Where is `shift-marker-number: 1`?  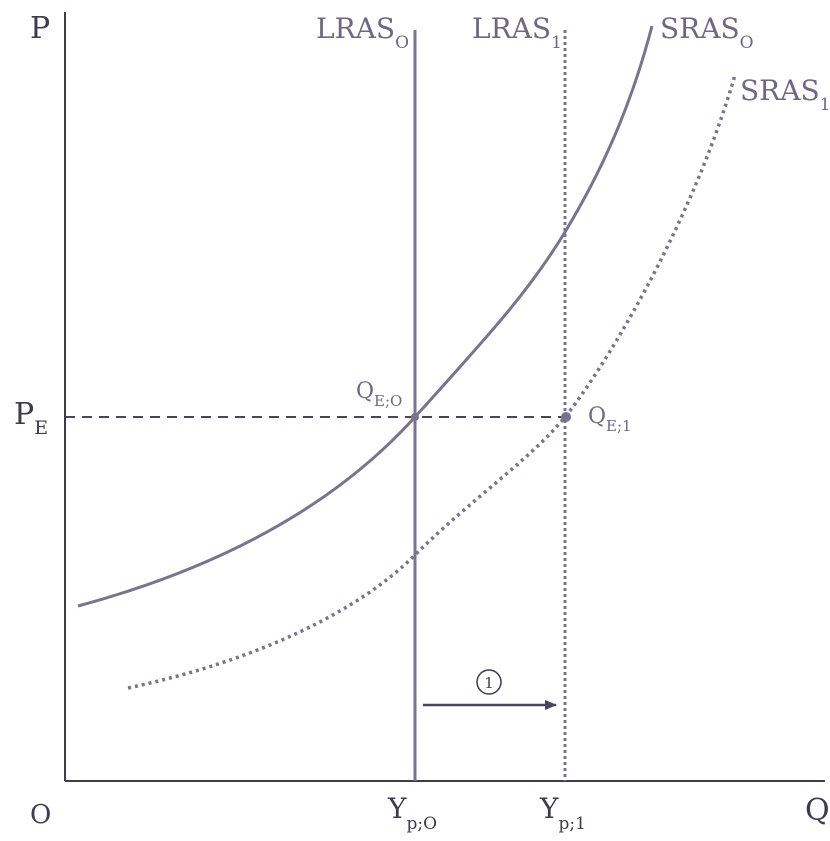 shift-marker-number: 1 is located at coordinates (489, 683).